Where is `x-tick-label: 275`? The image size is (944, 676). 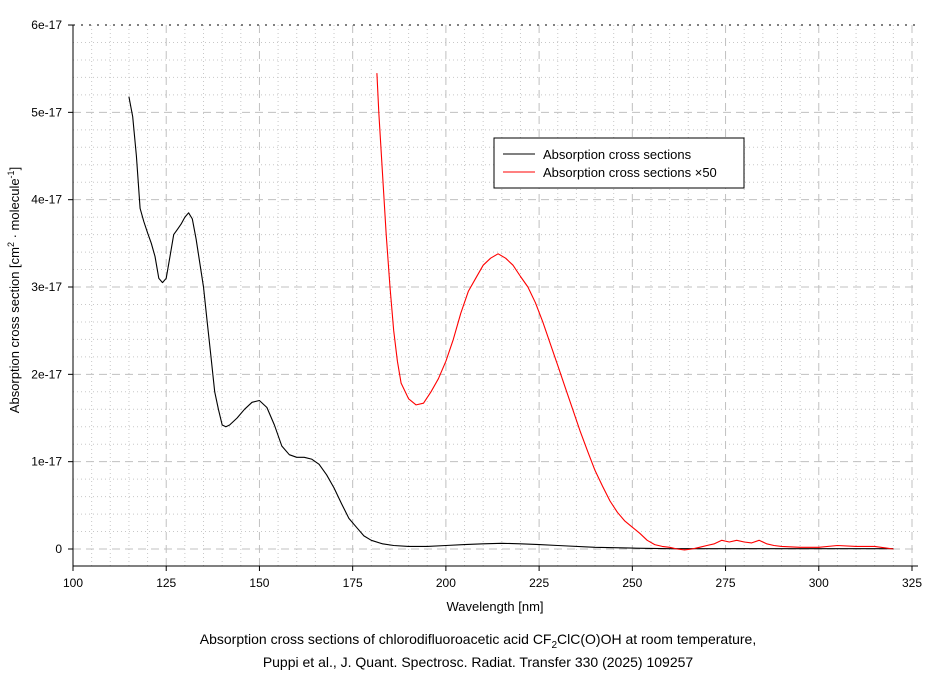 x-tick-label: 275 is located at coordinates (726, 583).